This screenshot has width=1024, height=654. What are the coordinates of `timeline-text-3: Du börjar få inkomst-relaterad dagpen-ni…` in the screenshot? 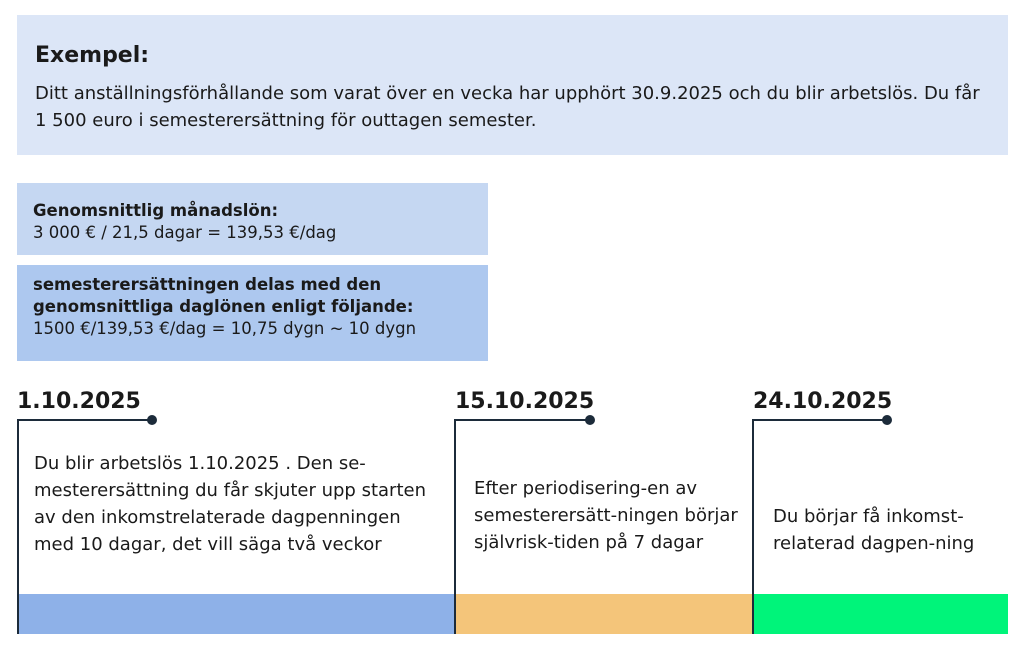 It's located at (874, 530).